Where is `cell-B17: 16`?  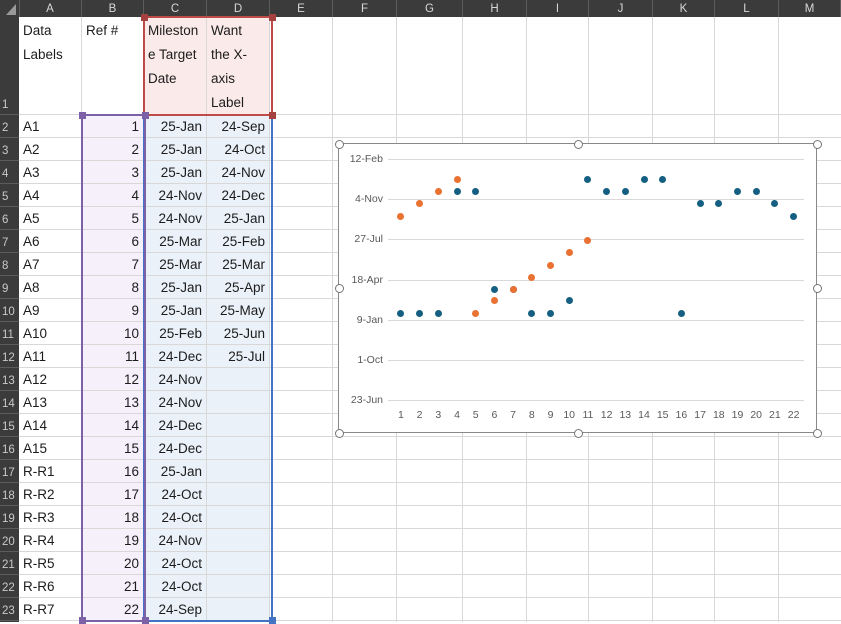
cell-B17: 16 is located at coordinates (113, 471).